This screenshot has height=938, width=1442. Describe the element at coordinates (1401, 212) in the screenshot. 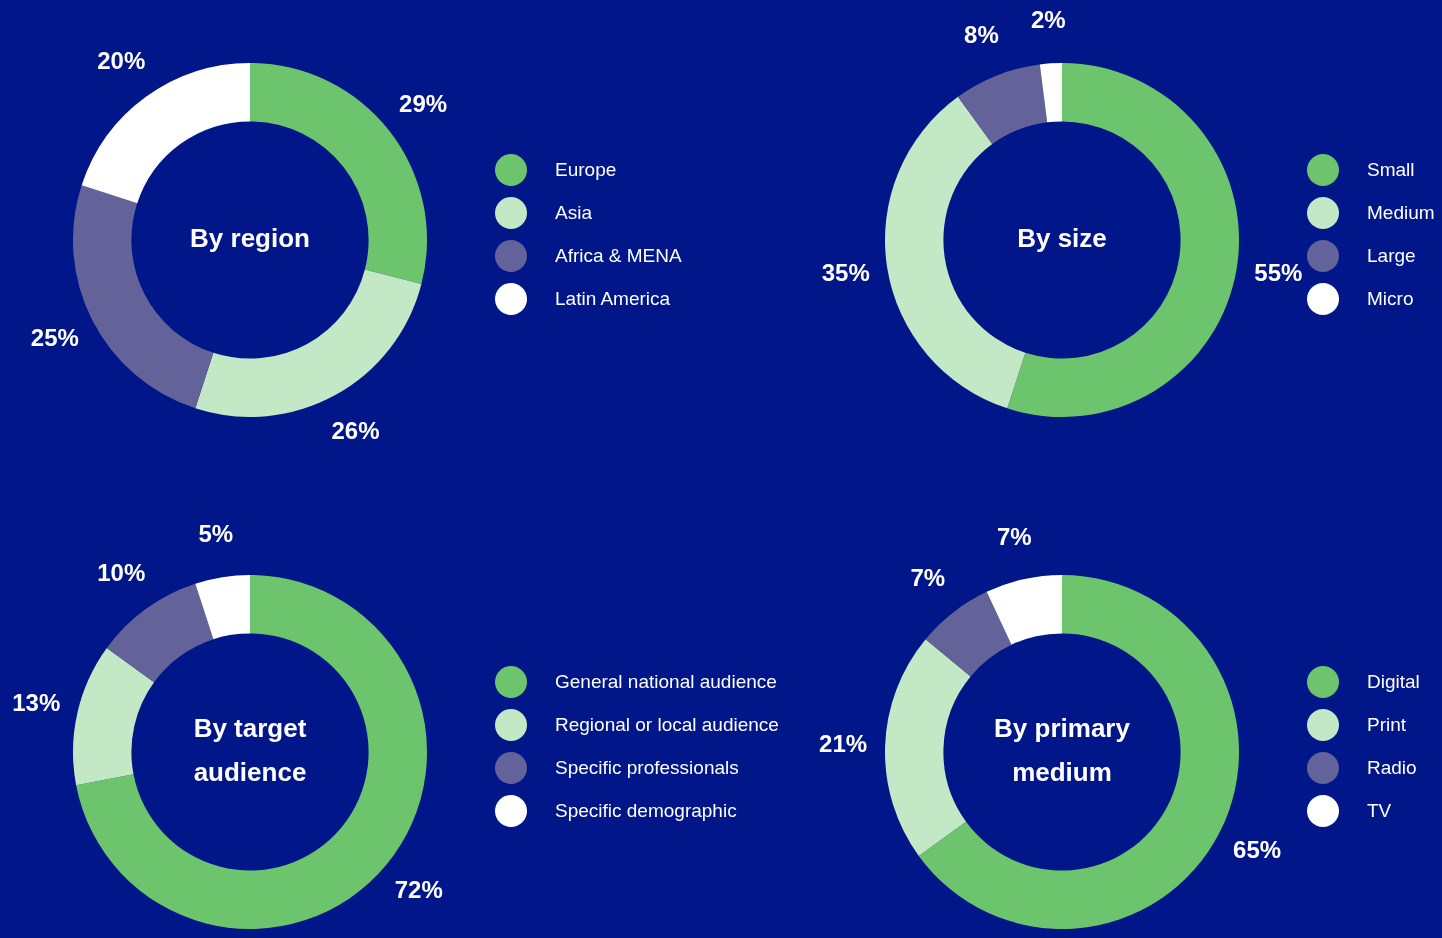

I see `legend-label: Medium` at that location.